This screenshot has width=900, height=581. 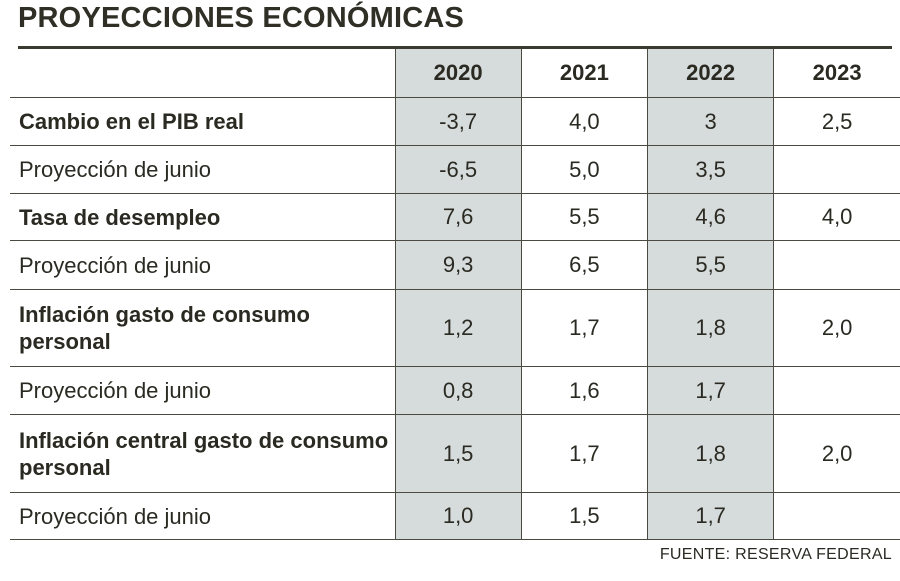 I want to click on row-label: Cambio en el PIB real, so click(x=202, y=121).